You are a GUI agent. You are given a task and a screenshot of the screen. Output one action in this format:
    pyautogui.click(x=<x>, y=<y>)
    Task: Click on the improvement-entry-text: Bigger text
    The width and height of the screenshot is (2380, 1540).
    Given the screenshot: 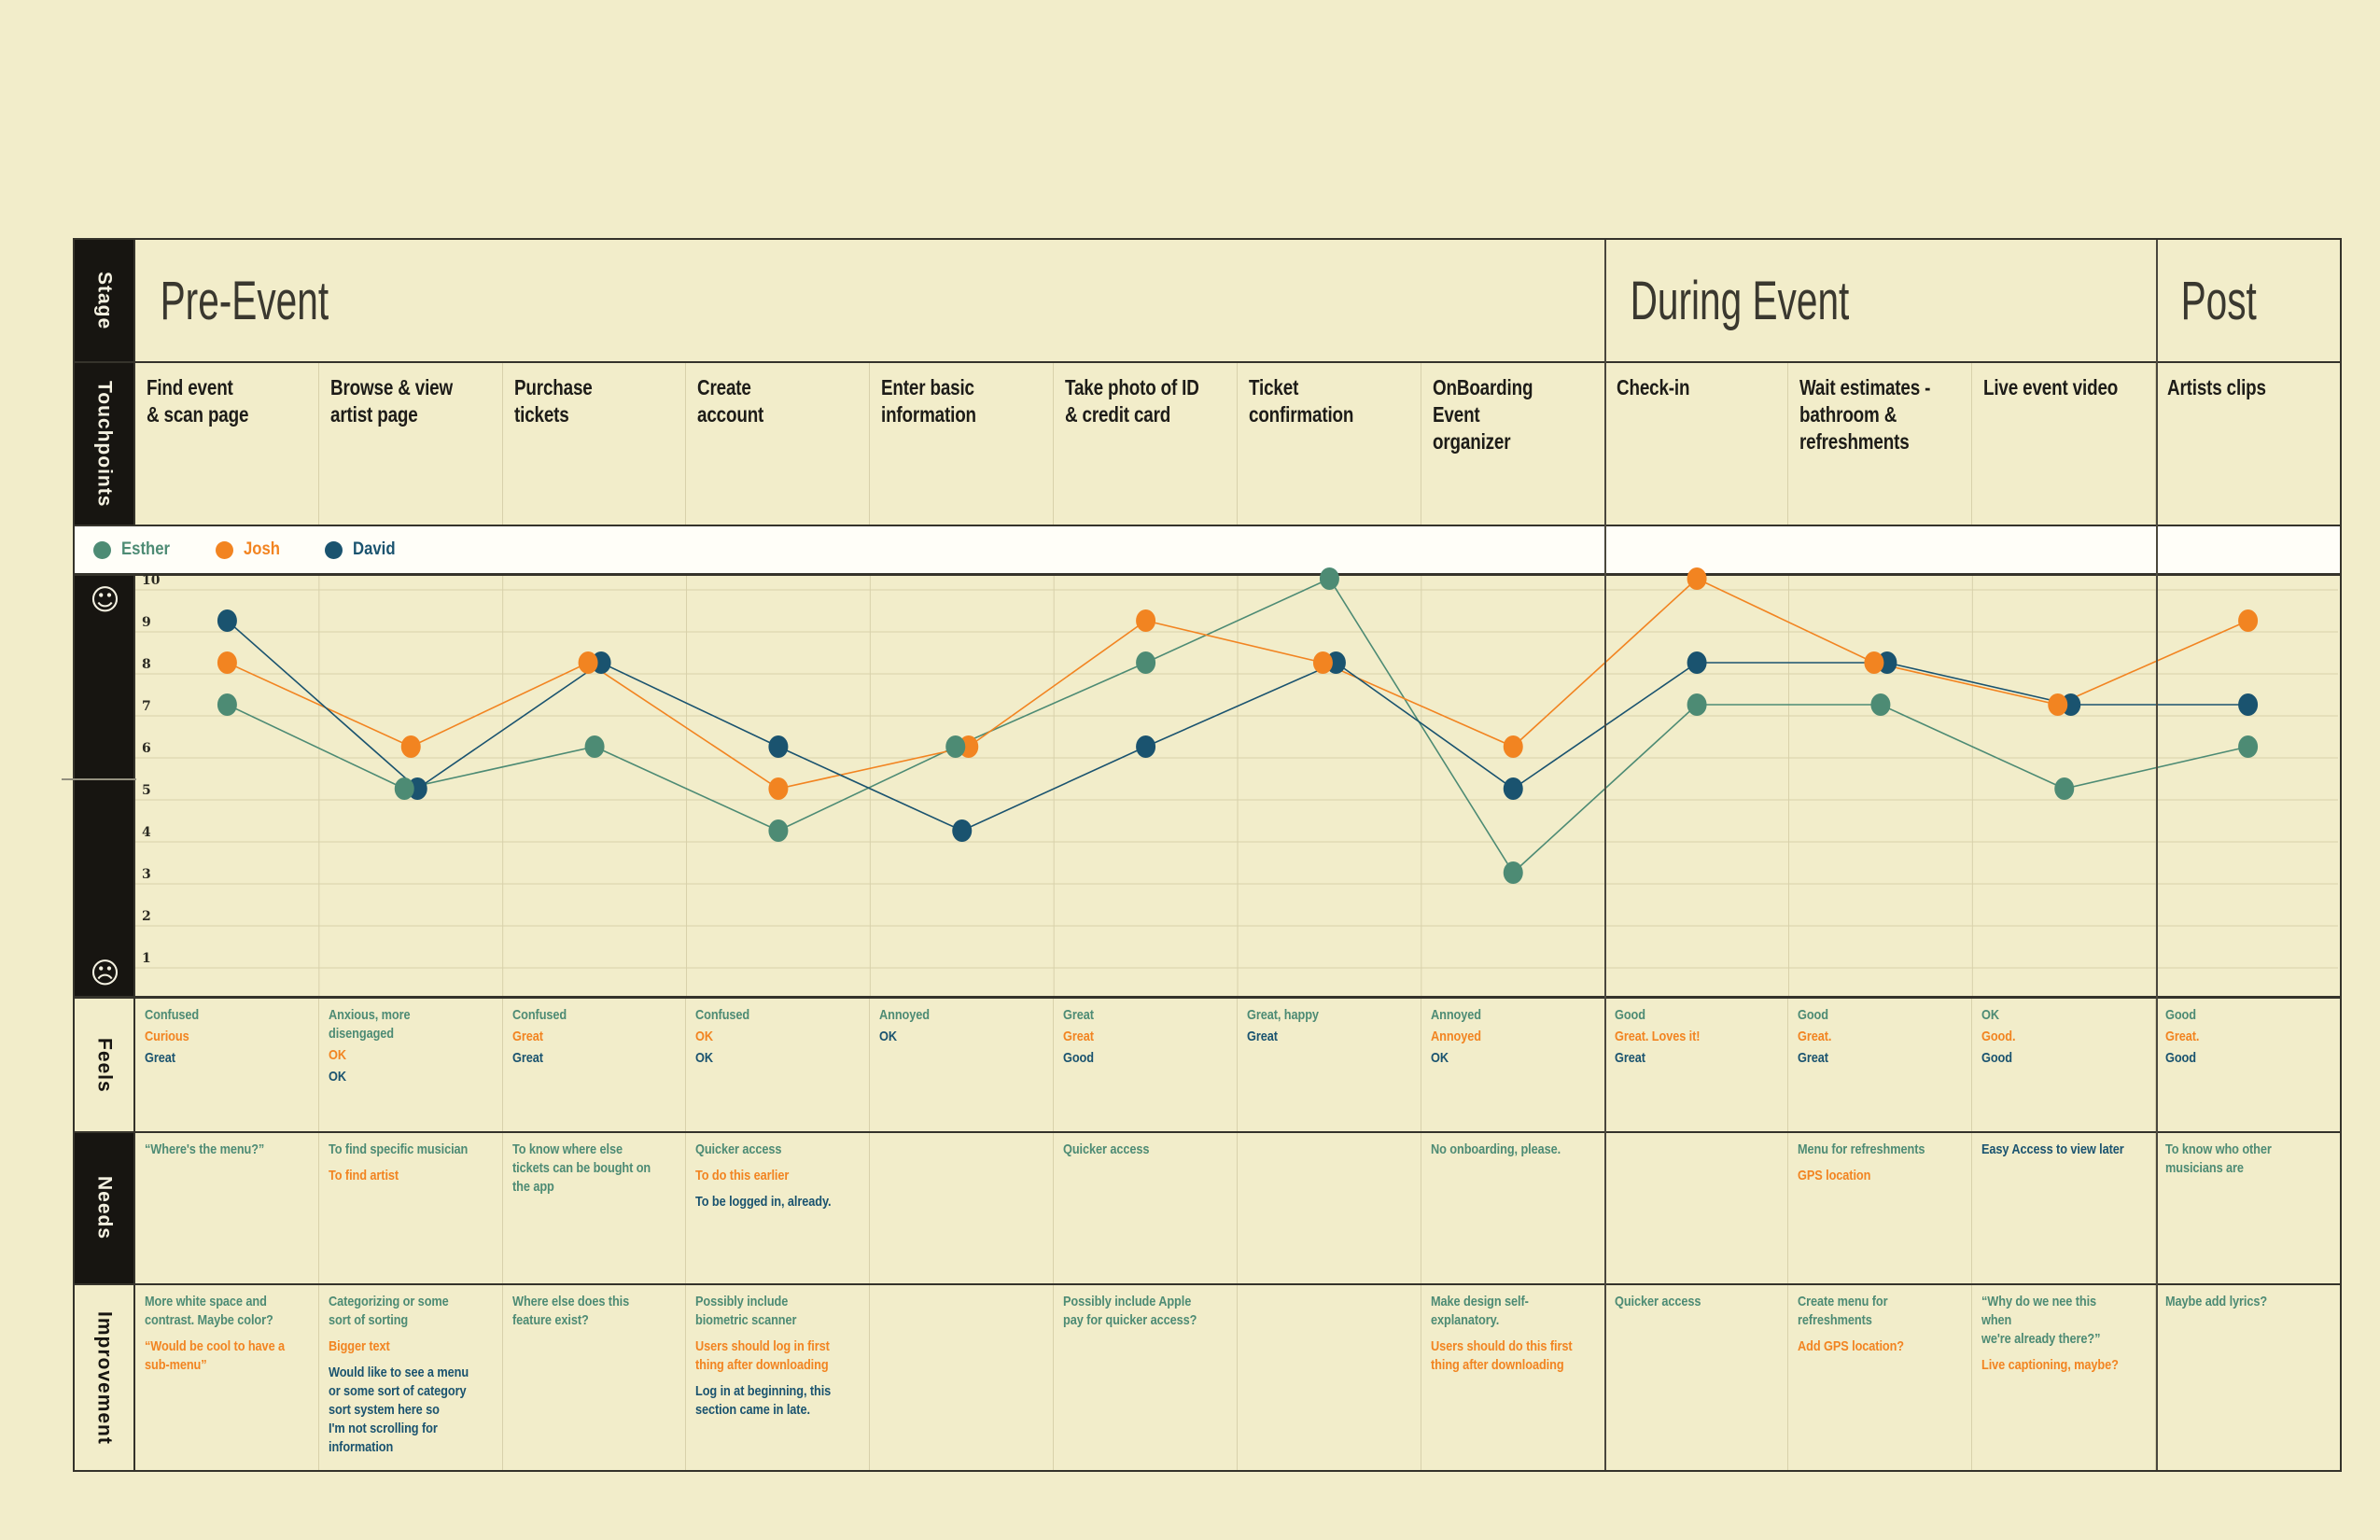 What is the action you would take?
    pyautogui.click(x=359, y=1346)
    